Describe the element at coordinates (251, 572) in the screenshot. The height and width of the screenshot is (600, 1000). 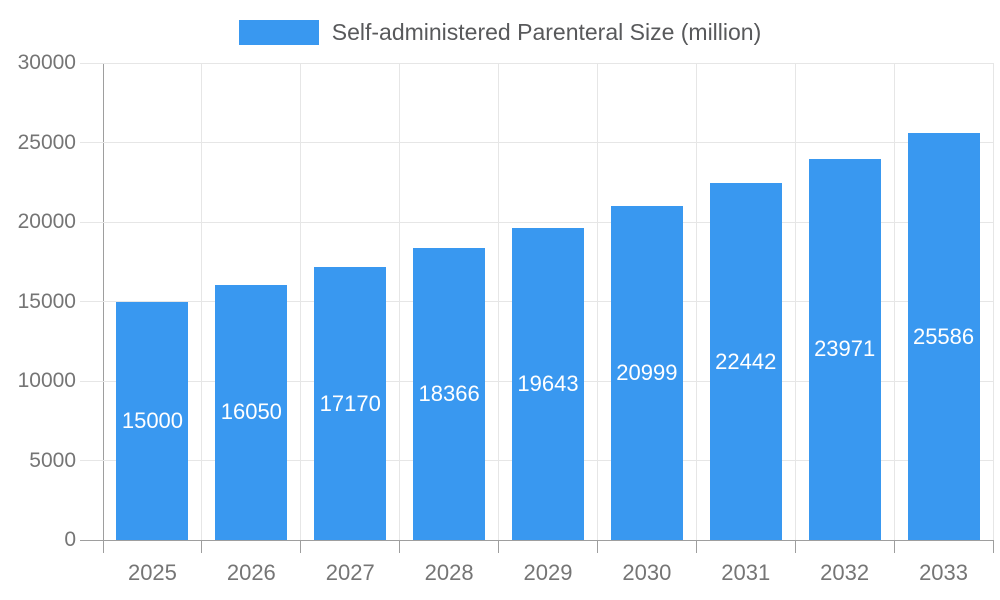
I see `x-axis-tick-label: 2026` at that location.